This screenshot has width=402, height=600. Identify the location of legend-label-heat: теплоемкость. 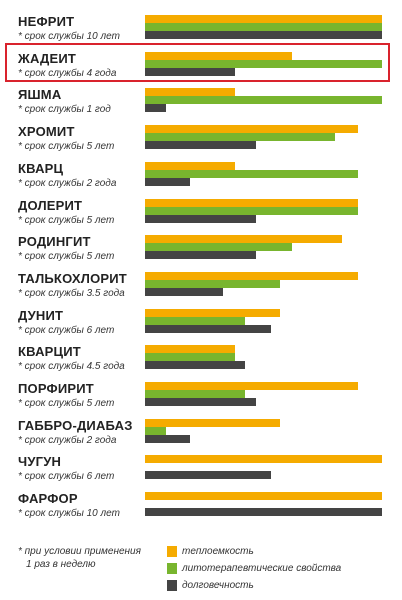
(218, 551).